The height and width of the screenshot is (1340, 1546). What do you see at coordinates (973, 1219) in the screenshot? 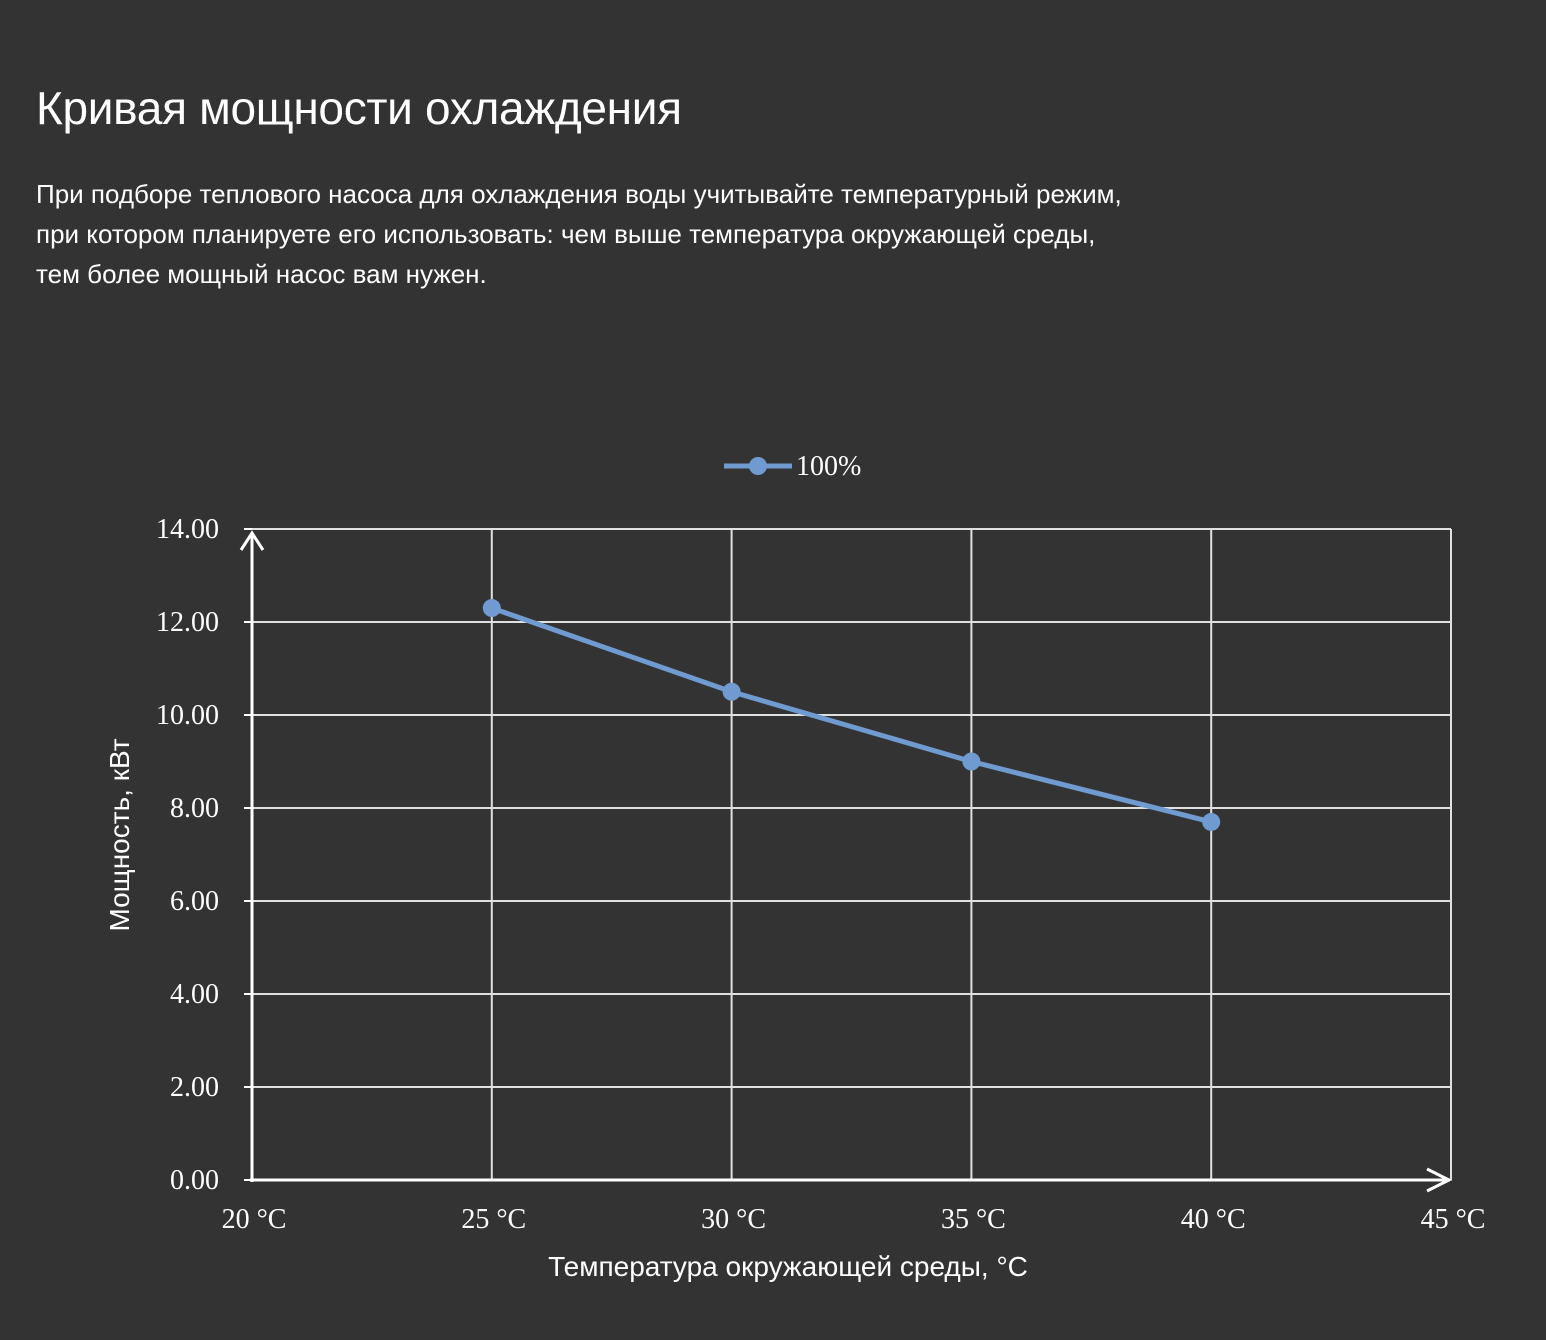
I see `x-tick-label: 35 °C` at bounding box center [973, 1219].